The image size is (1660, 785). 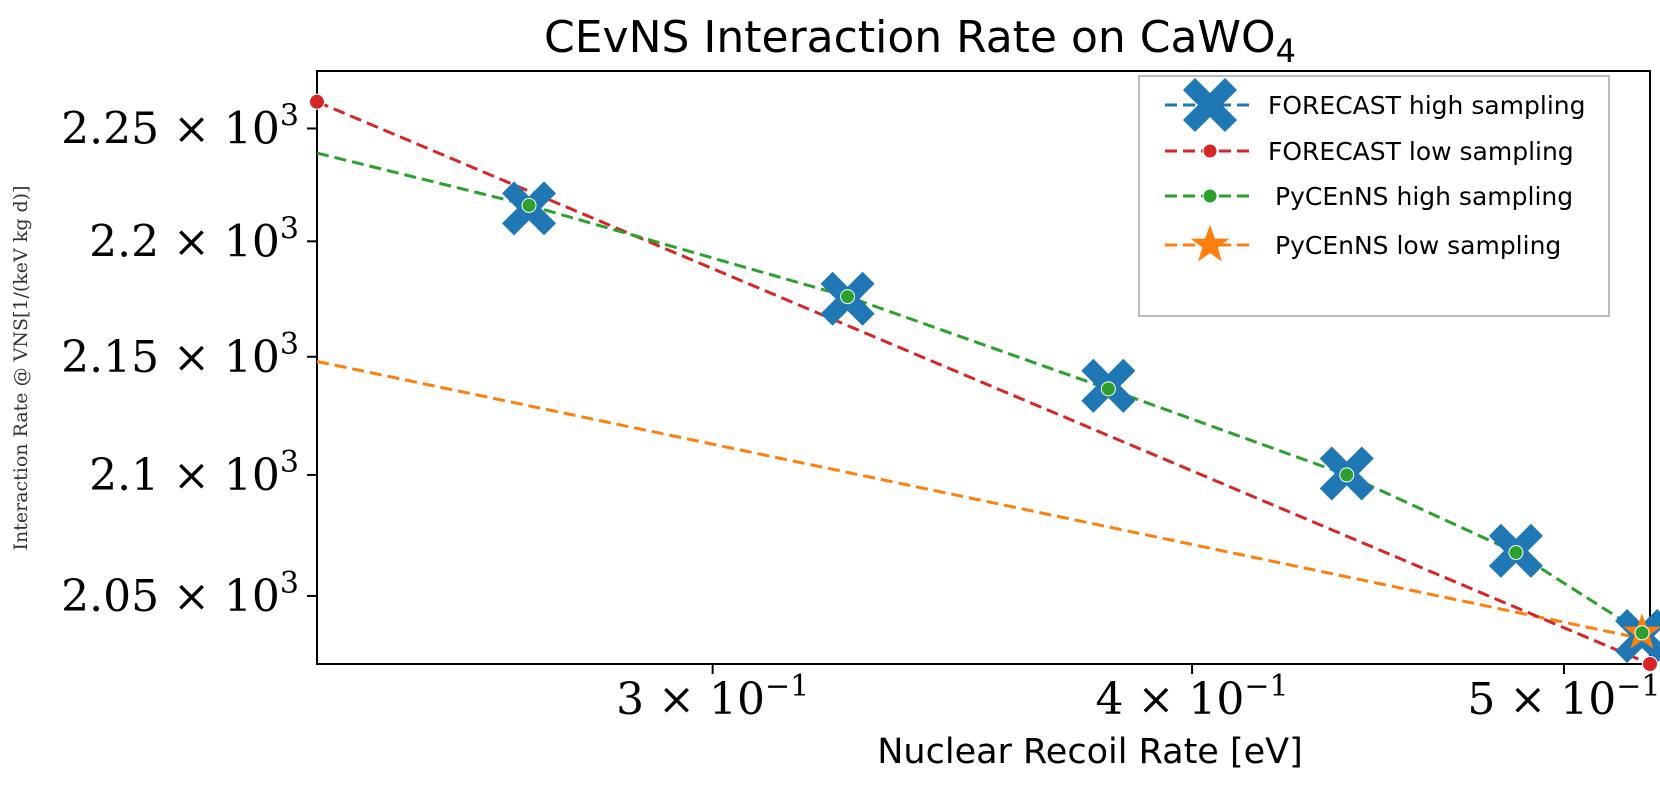 I want to click on legend-label-2: PyCEnNS high sampling, so click(x=1424, y=196).